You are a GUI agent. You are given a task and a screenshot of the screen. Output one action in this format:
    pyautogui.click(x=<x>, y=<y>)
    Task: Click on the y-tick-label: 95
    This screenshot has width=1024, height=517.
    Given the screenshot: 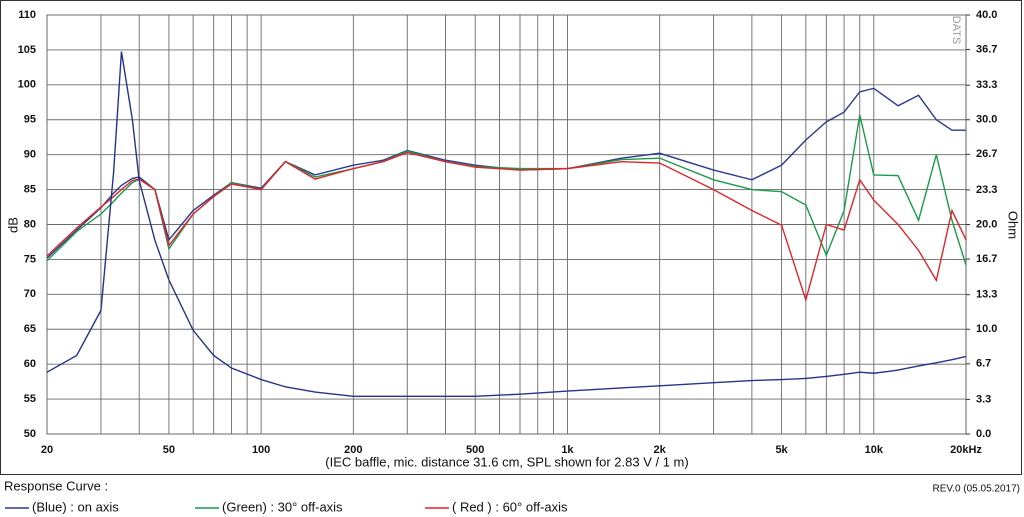 What is the action you would take?
    pyautogui.click(x=30, y=120)
    